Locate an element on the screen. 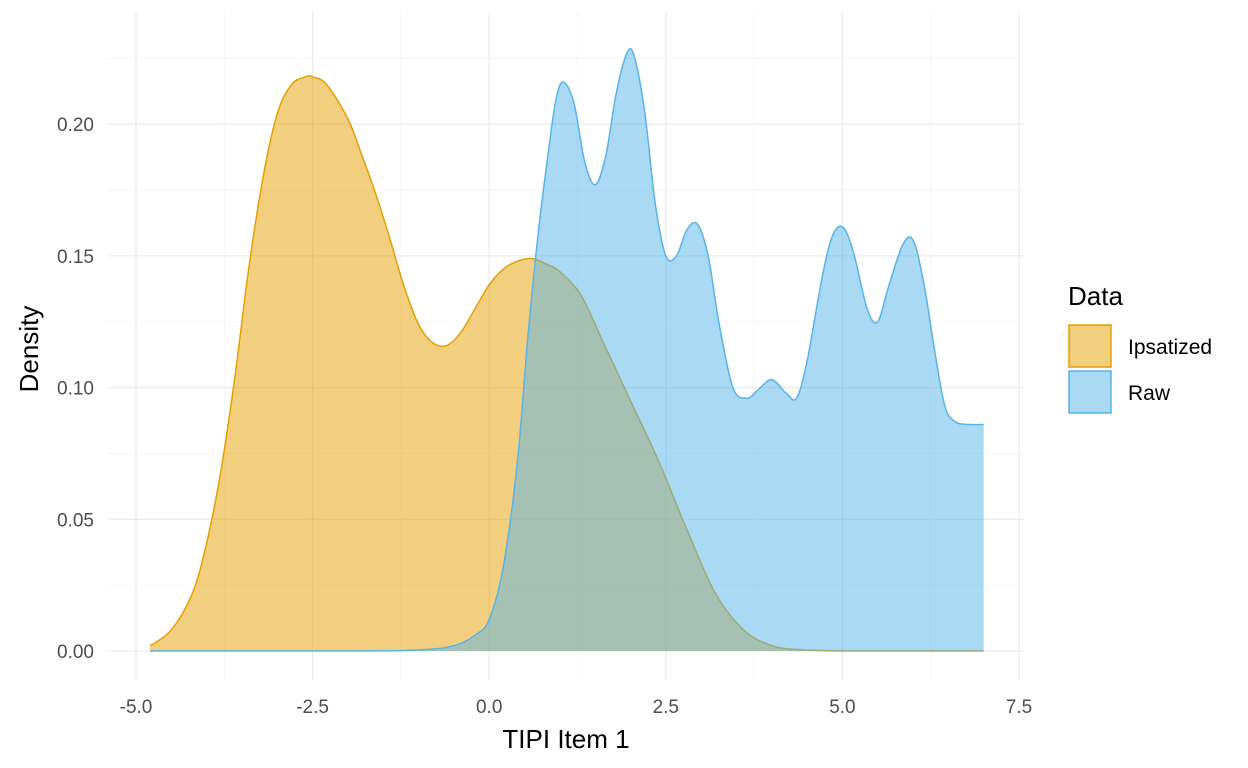  y-axis-title: Density is located at coordinates (29, 349).